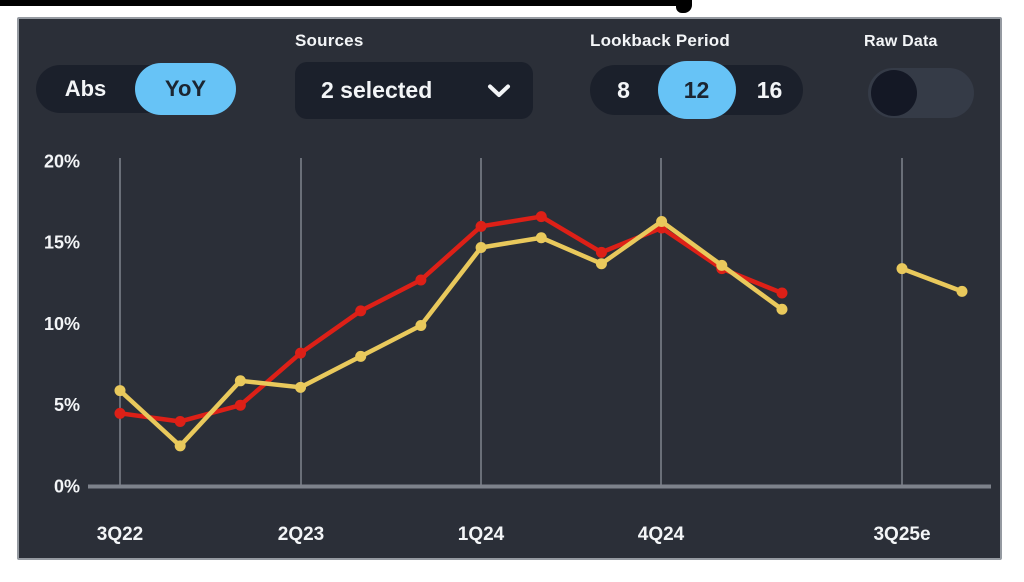  I want to click on estimate-point-3Q25e, so click(902, 269).